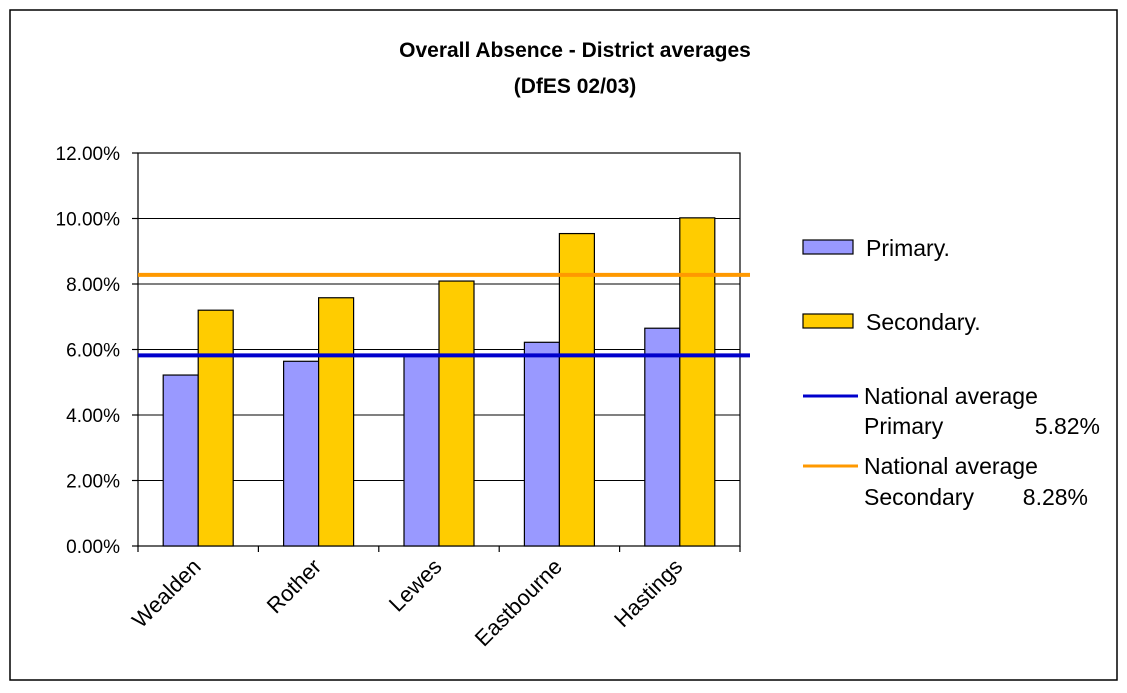  I want to click on legend-swatch-primary, so click(828, 247).